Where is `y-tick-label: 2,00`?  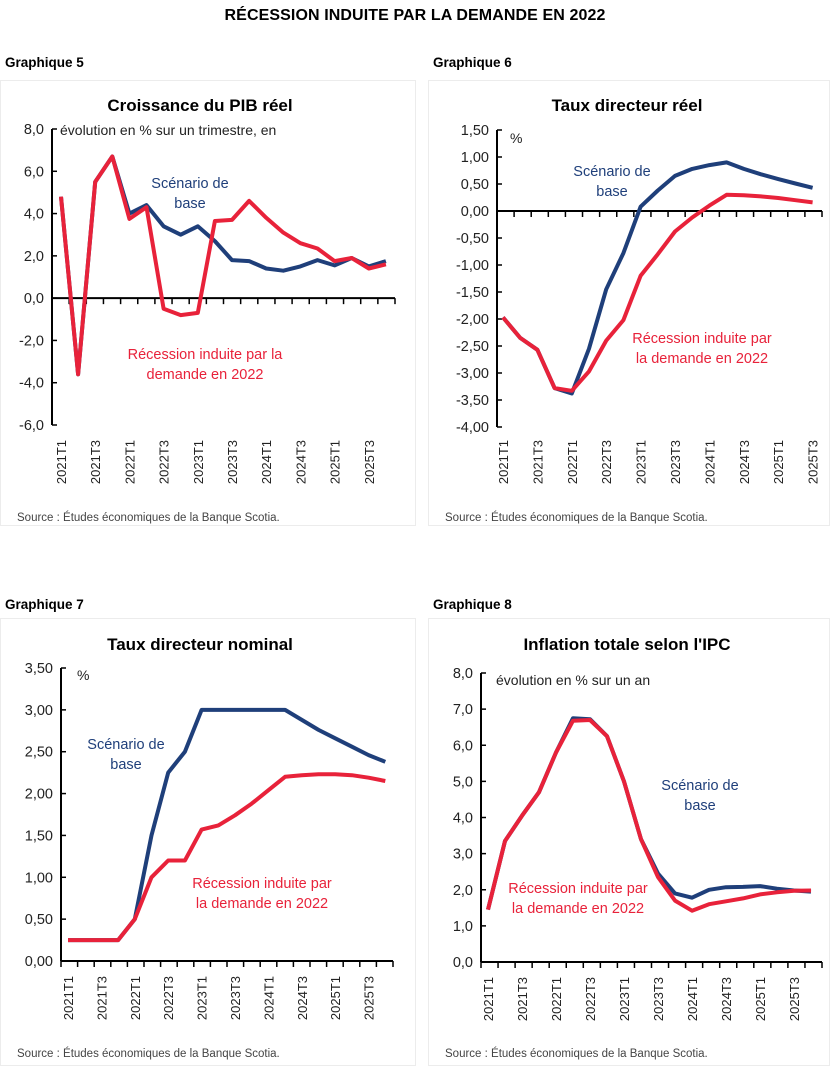
y-tick-label: 2,00 is located at coordinates (39, 795).